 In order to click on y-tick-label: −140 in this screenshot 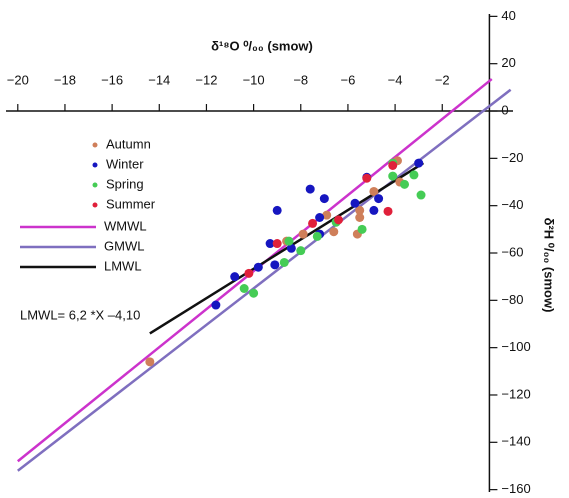, I will do `click(515, 441)`.